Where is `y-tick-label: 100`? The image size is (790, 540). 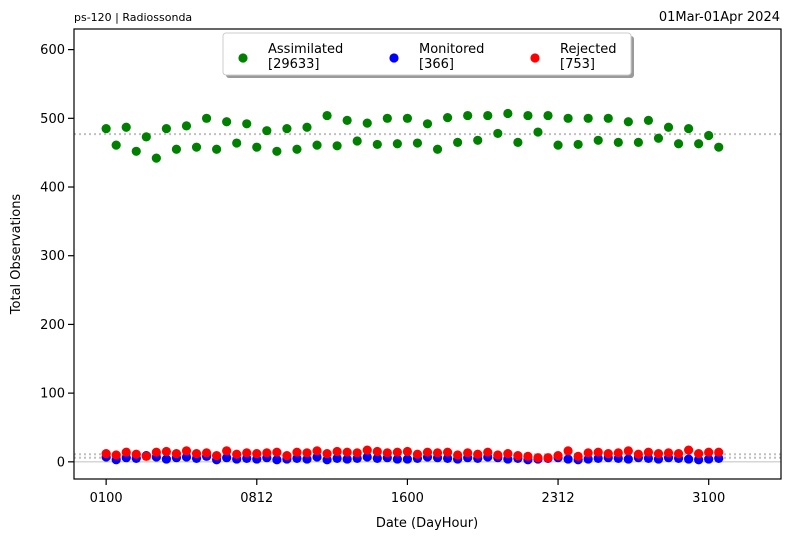 y-tick-label: 100 is located at coordinates (52, 394).